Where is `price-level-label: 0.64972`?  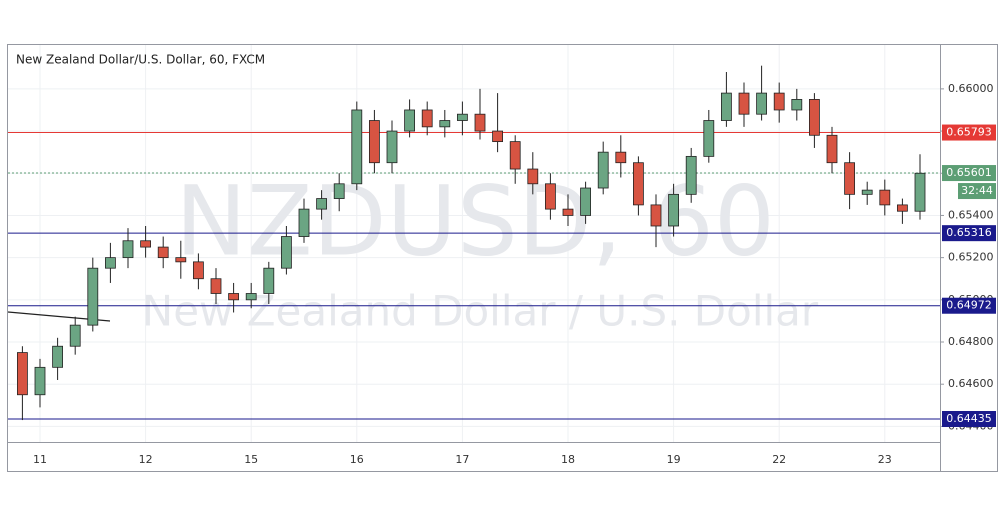 price-level-label: 0.64972 is located at coordinates (969, 305).